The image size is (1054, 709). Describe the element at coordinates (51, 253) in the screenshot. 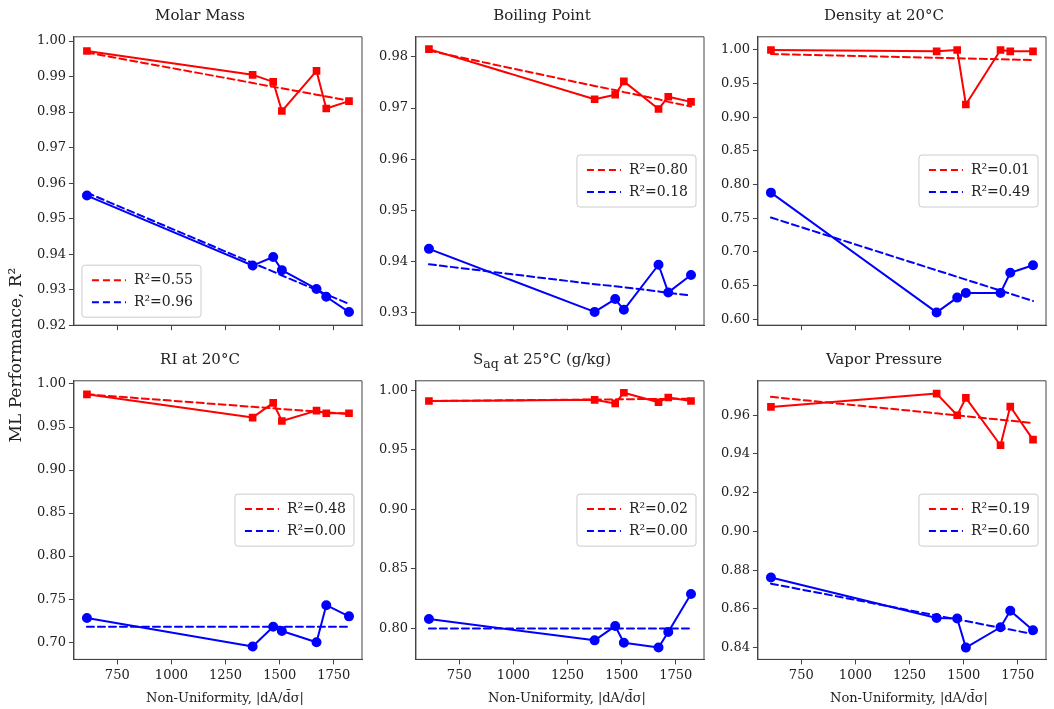

I see `y-tick-label: 0.94` at that location.